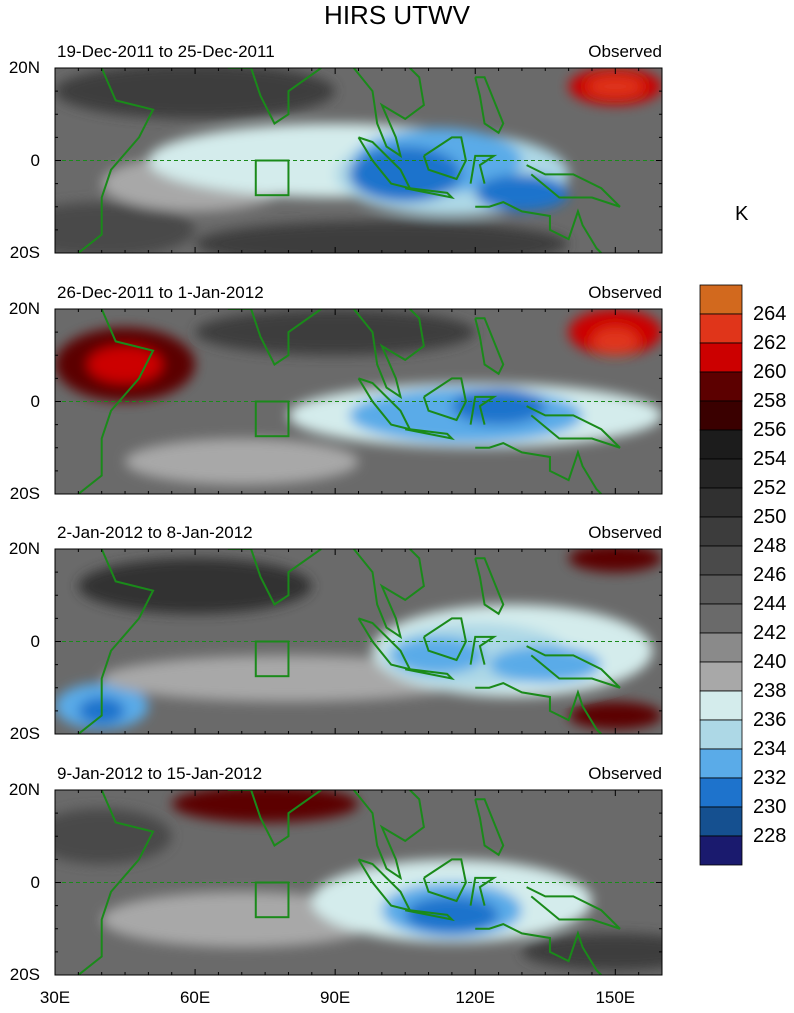 The image size is (794, 1013). What do you see at coordinates (770, 807) in the screenshot?
I see `colorbar-label: 230` at bounding box center [770, 807].